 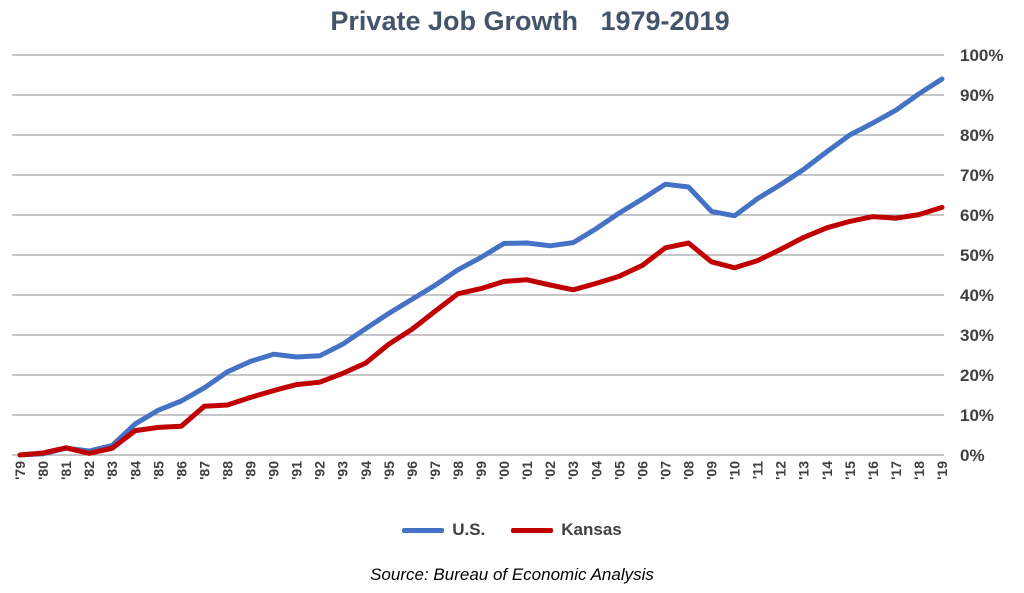 I want to click on x-tick-label: '82, so click(x=89, y=470).